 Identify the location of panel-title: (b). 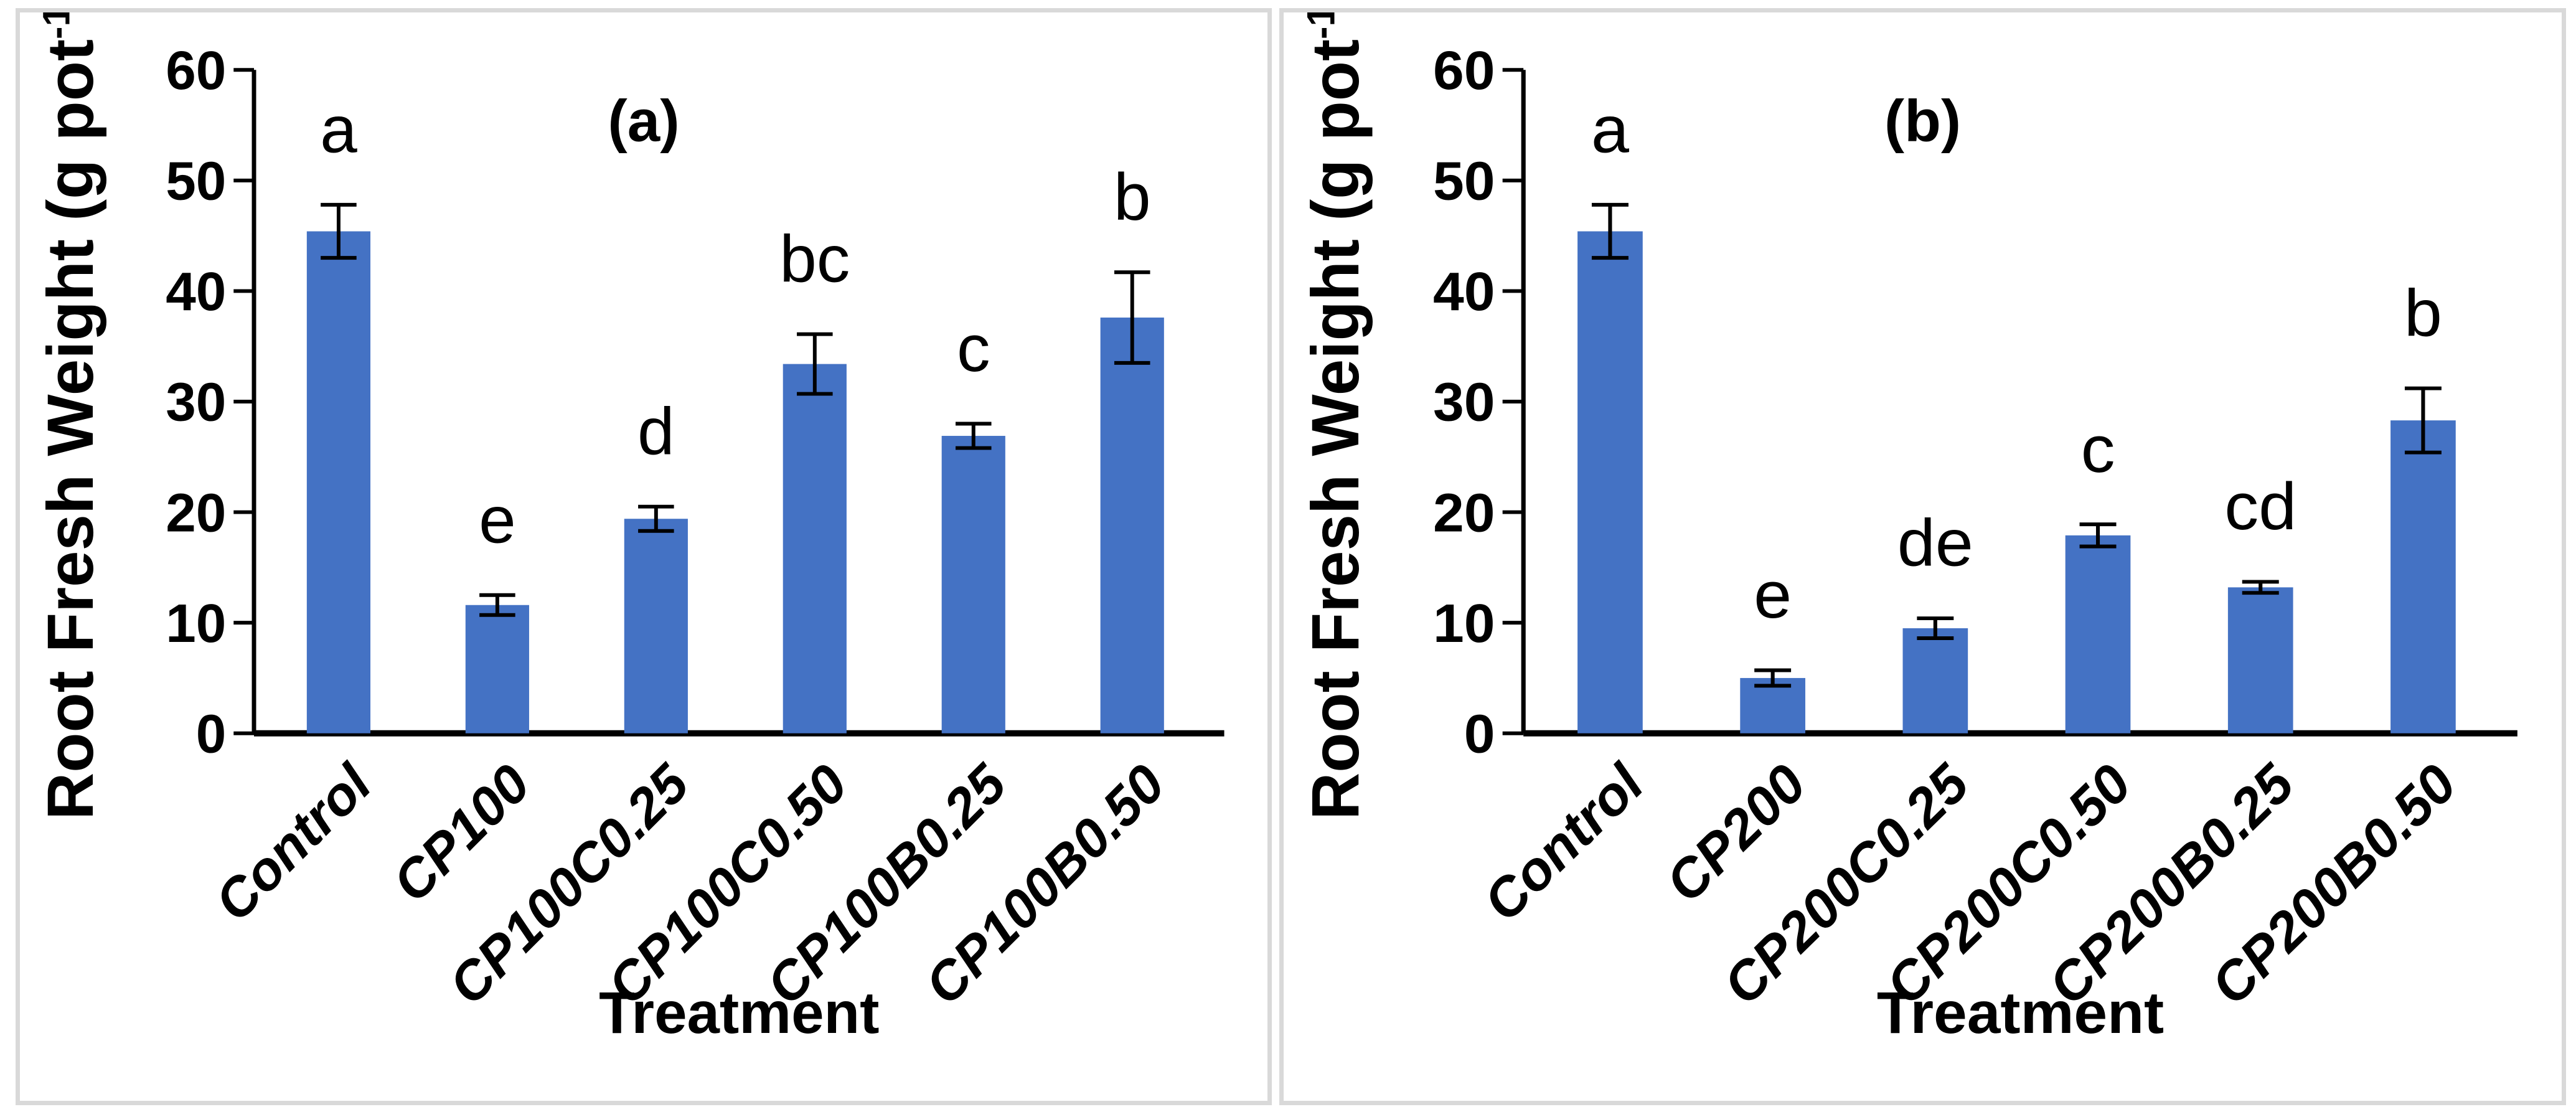
(1922, 121).